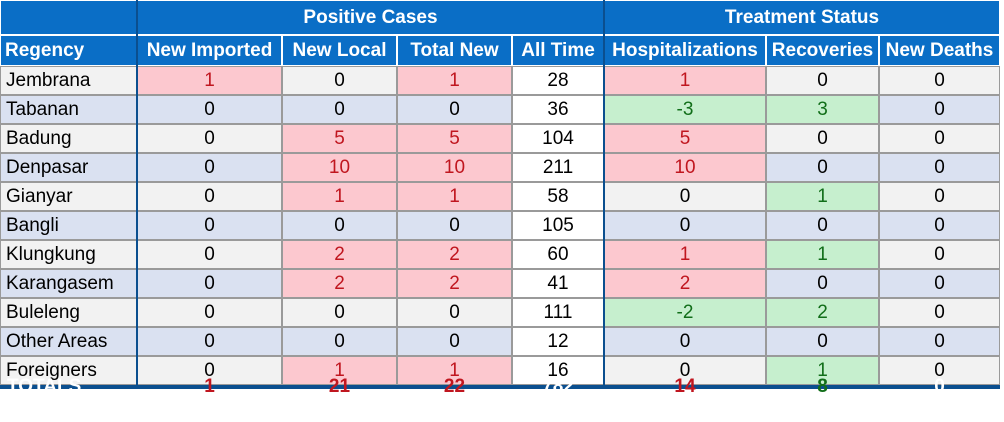 This screenshot has height=422, width=1004. What do you see at coordinates (558, 167) in the screenshot?
I see `all-time-cell: 211` at bounding box center [558, 167].